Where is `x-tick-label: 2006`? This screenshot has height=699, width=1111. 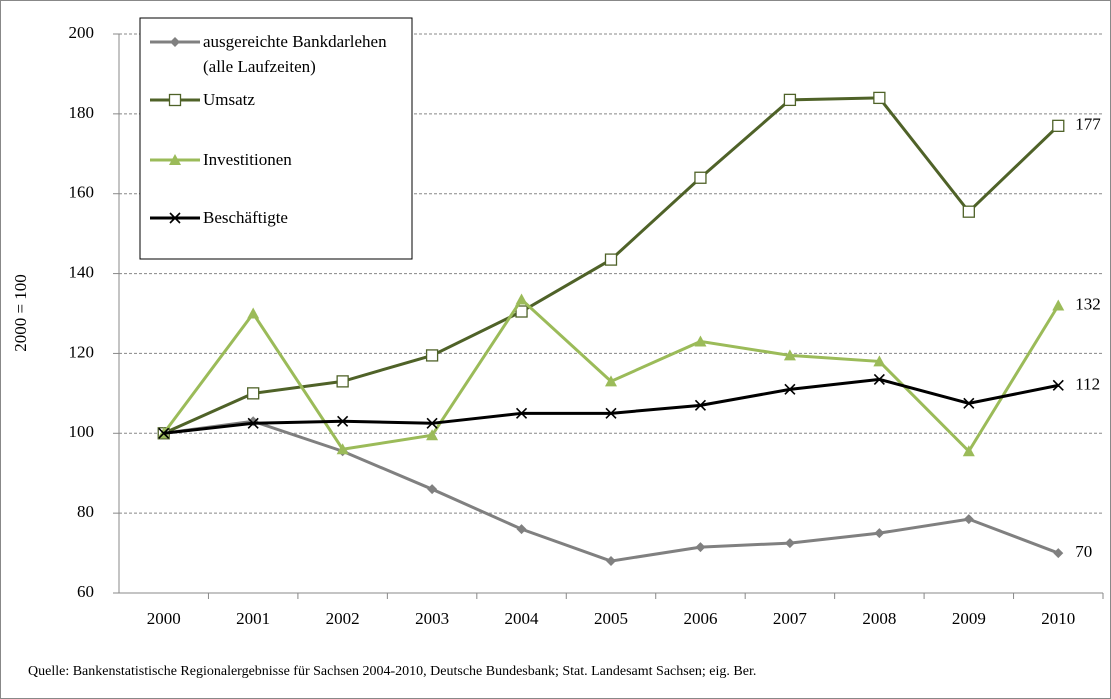 x-tick-label: 2006 is located at coordinates (700, 618).